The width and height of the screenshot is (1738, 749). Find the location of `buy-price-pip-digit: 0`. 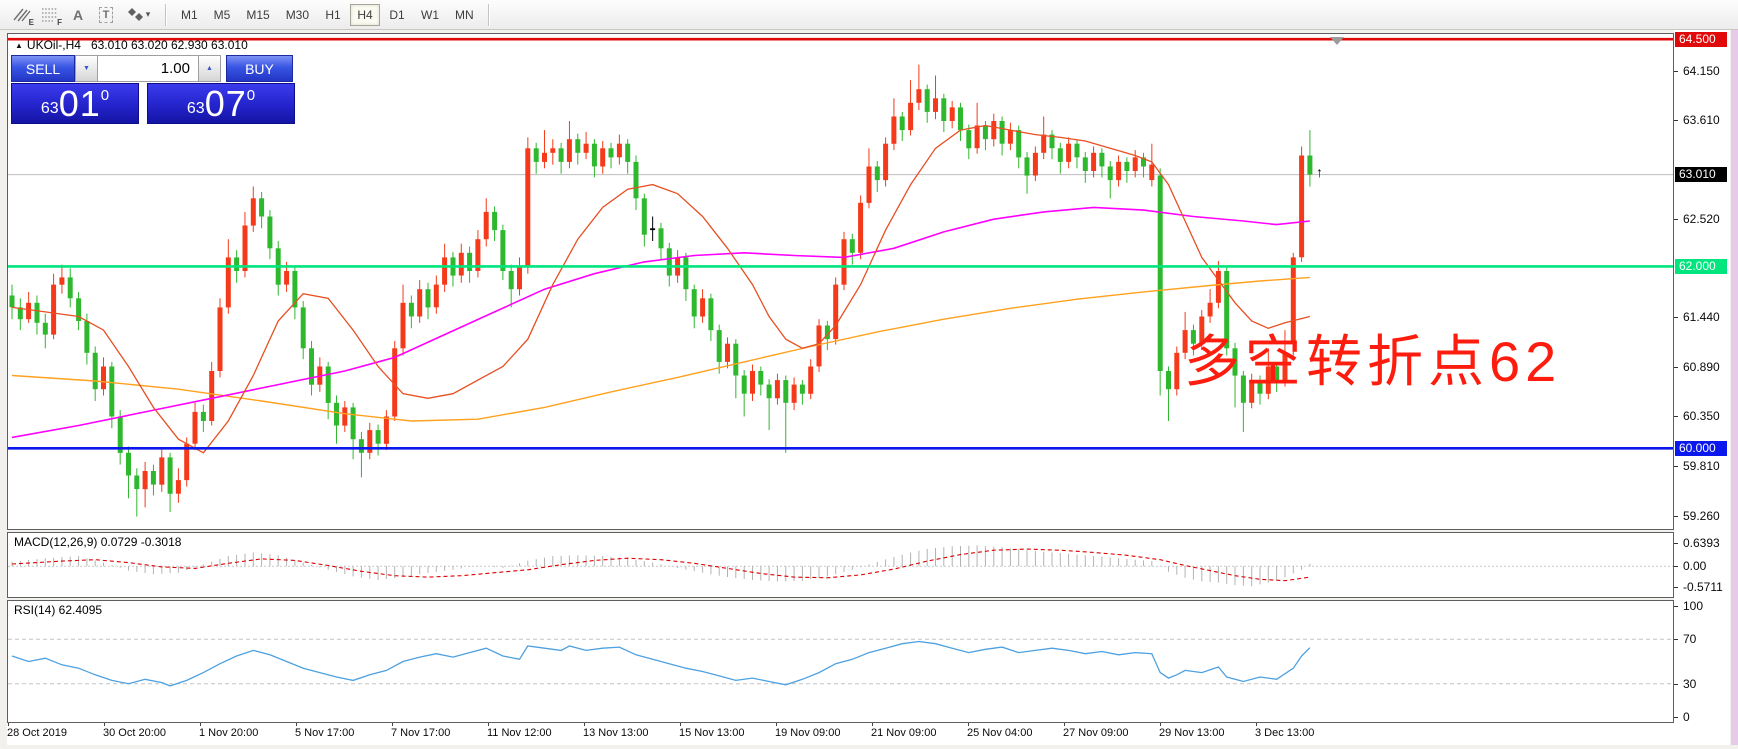

buy-price-pip-digit: 0 is located at coordinates (251, 95).